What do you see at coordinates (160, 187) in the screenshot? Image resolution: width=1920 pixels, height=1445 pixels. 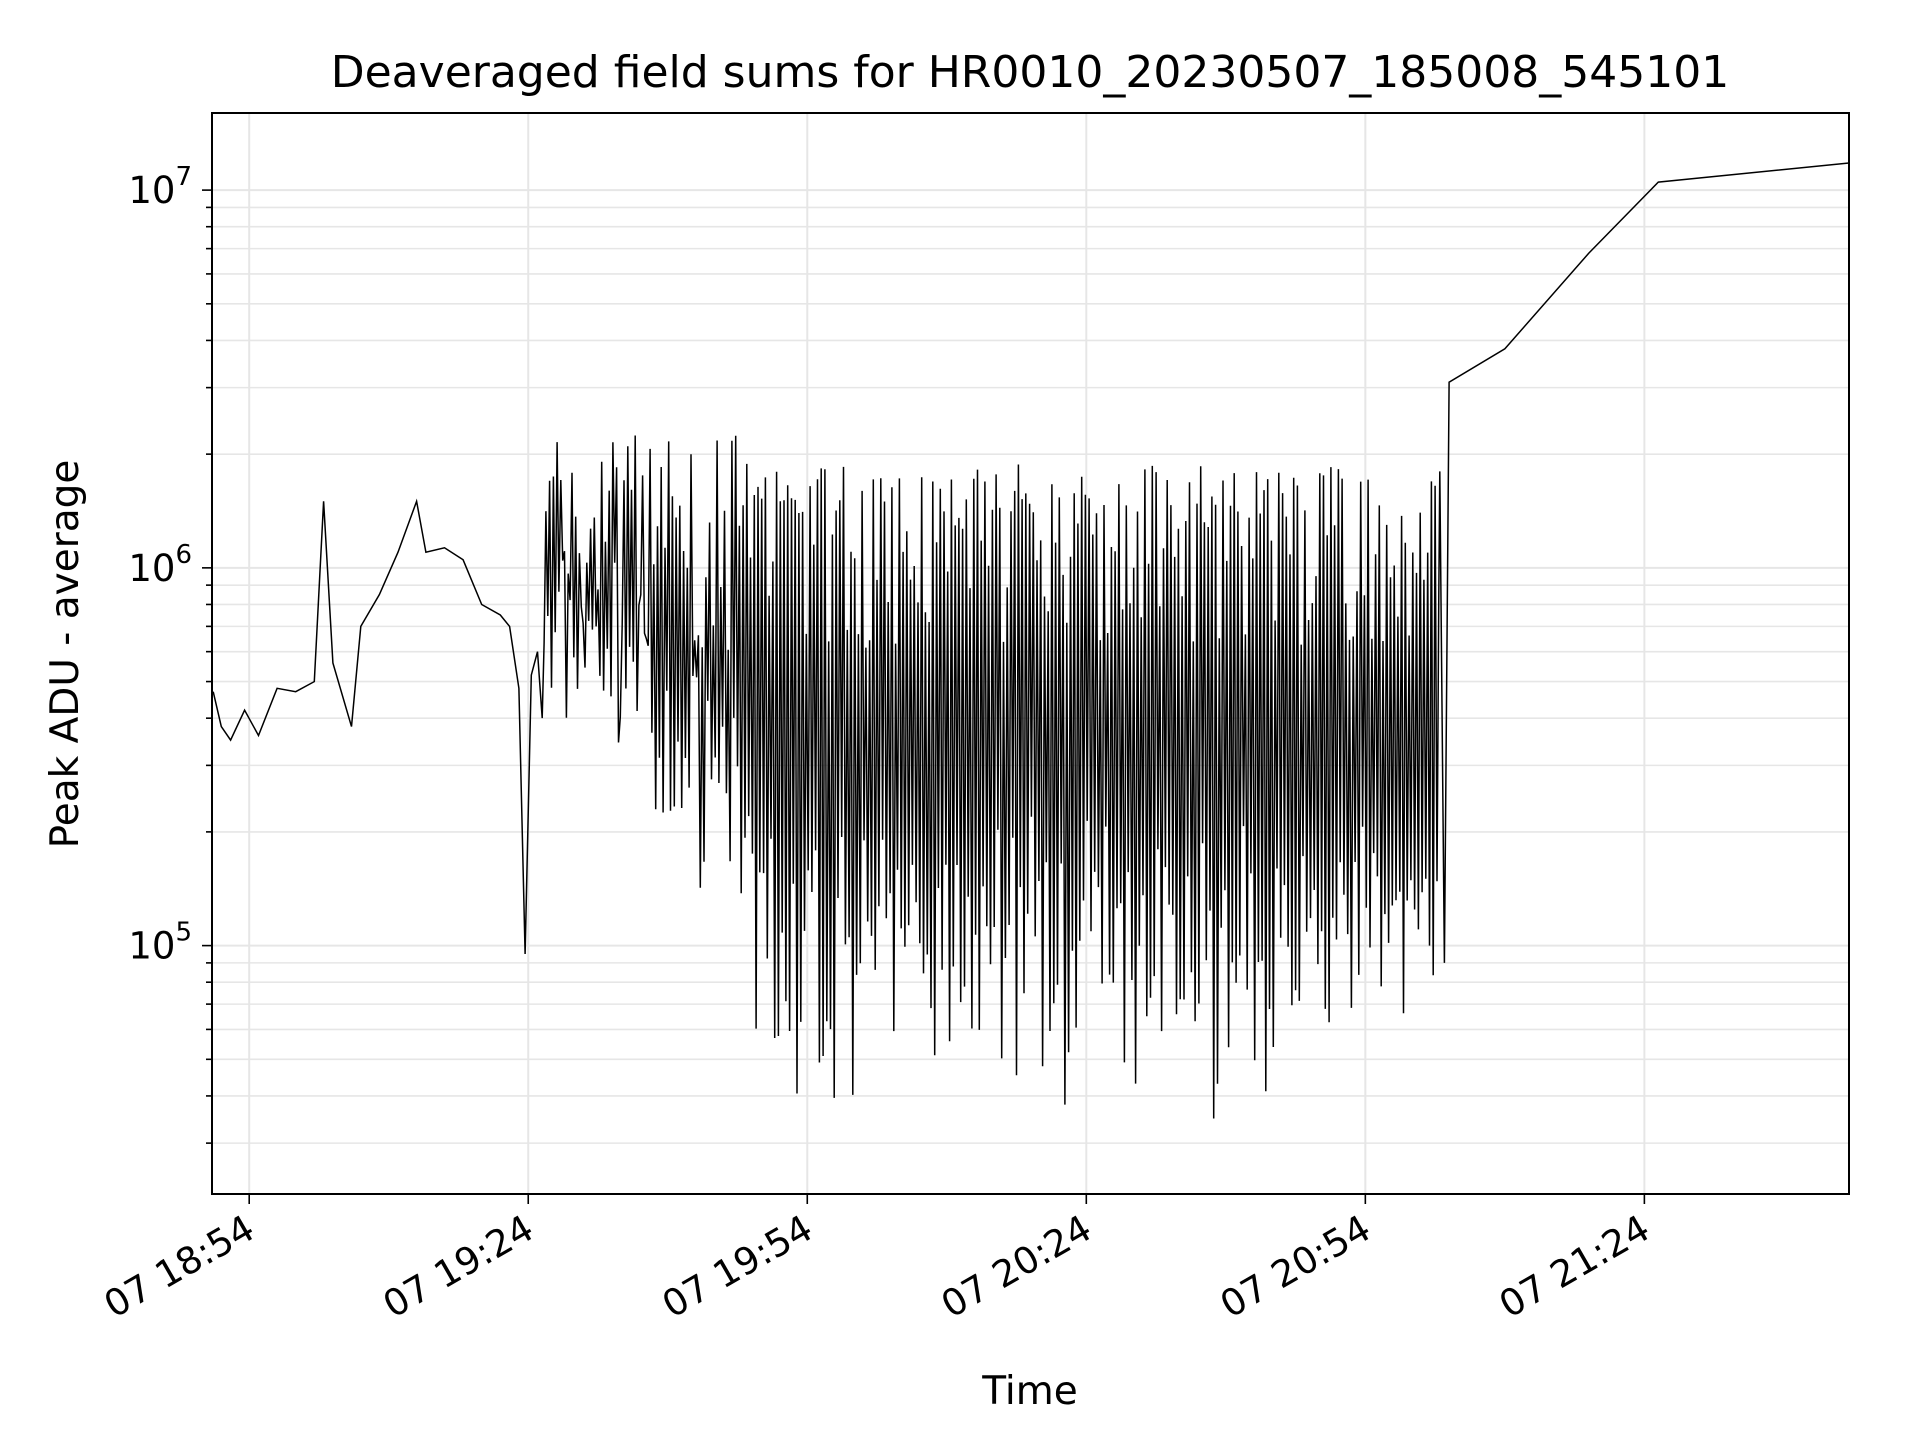 I see `y-tick-label: 10⁷` at bounding box center [160, 187].